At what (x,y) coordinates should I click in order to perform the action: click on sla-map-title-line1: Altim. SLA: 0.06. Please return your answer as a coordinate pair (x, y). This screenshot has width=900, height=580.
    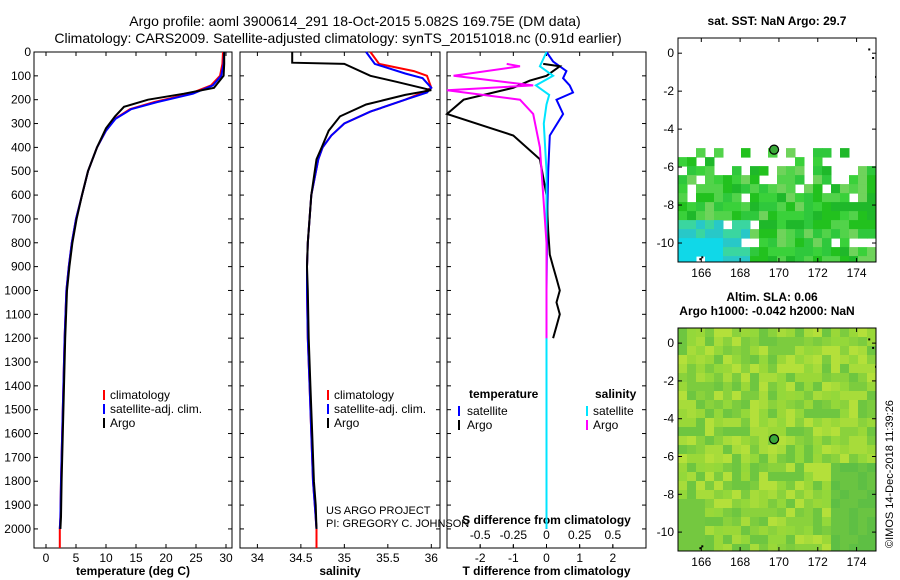
    Looking at the image, I should click on (772, 297).